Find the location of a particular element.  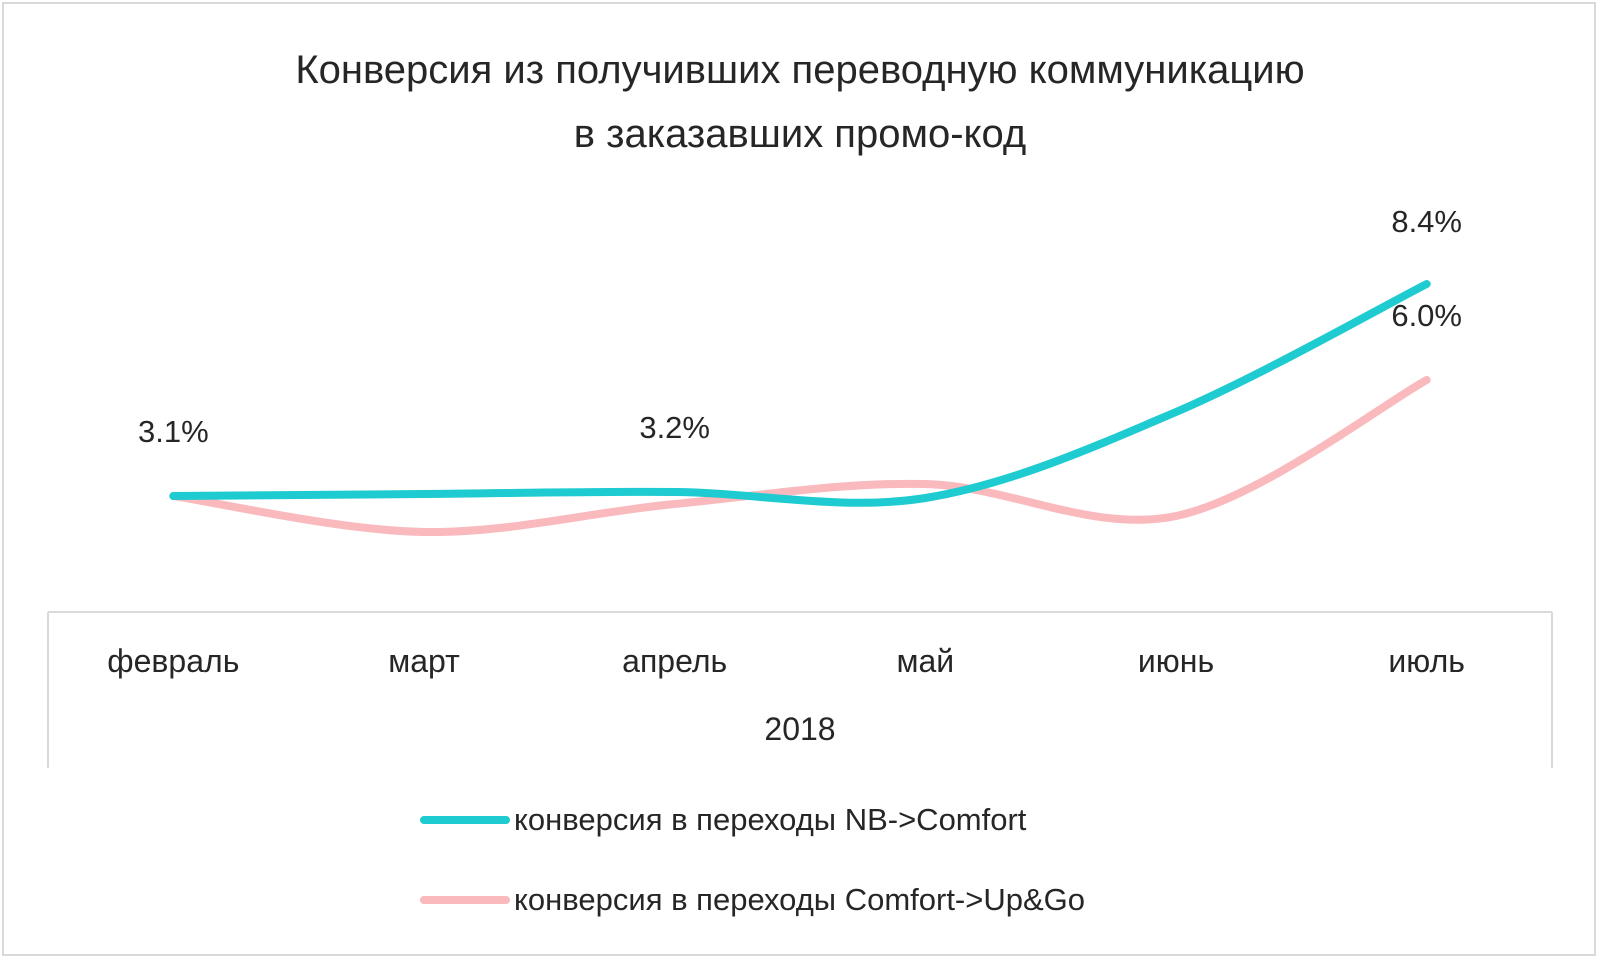

legend-label-series-1: конверсия в переходы NB->Comfort is located at coordinates (770, 819).